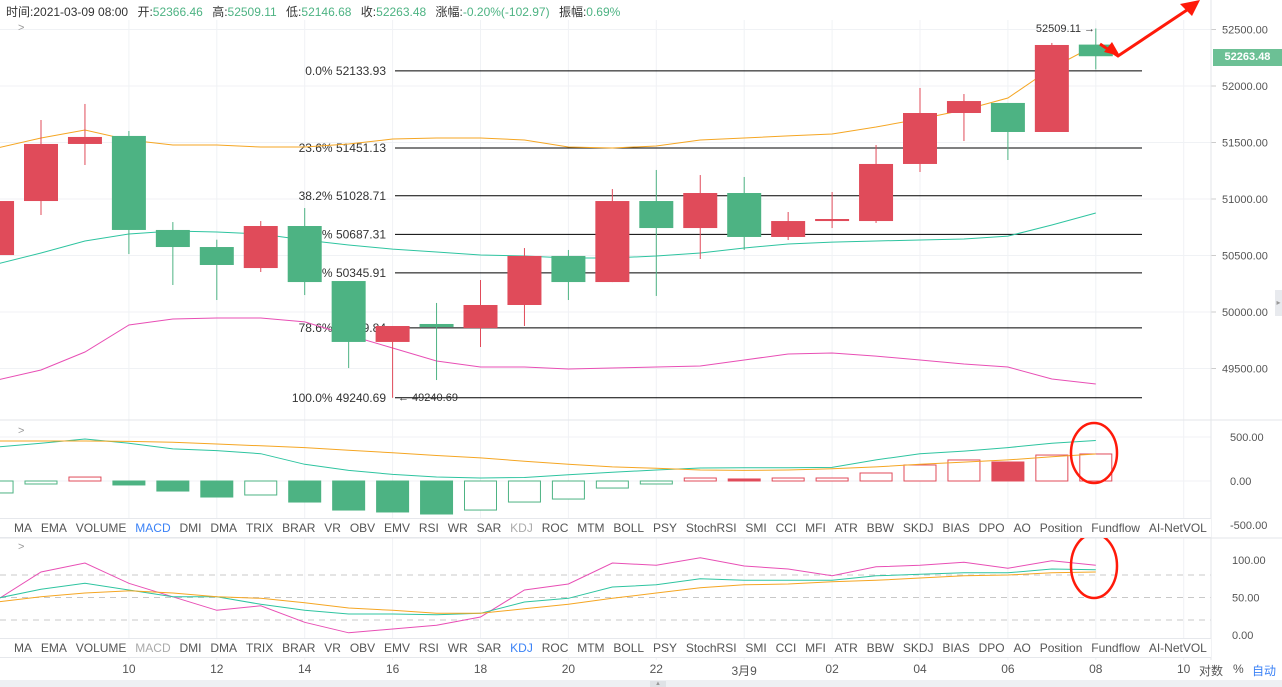 Image resolution: width=1282 pixels, height=687 pixels. What do you see at coordinates (1264, 671) in the screenshot?
I see `auto-scale-toggle: 自动` at bounding box center [1264, 671].